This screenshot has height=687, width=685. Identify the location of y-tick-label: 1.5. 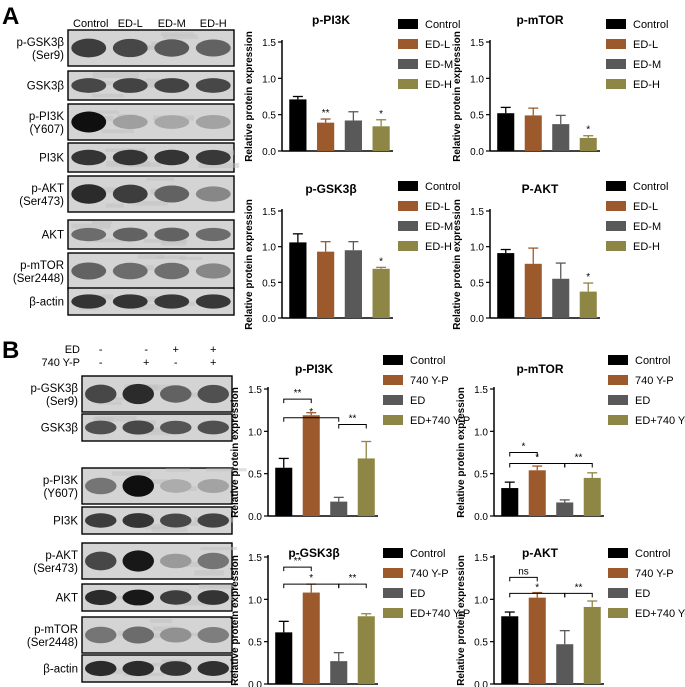
(477, 43).